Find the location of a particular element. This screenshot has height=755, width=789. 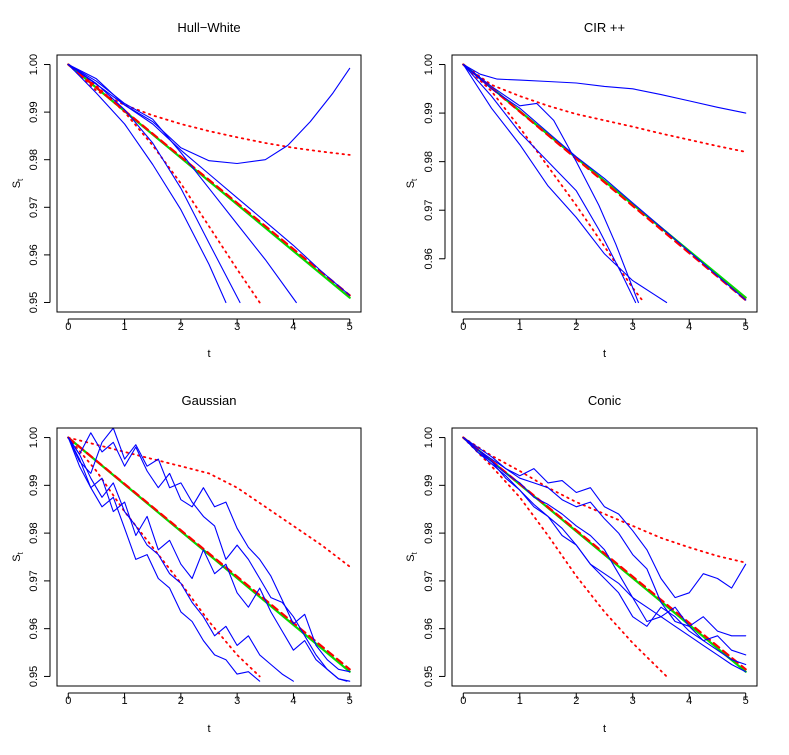

chart-title: Conic is located at coordinates (605, 400).